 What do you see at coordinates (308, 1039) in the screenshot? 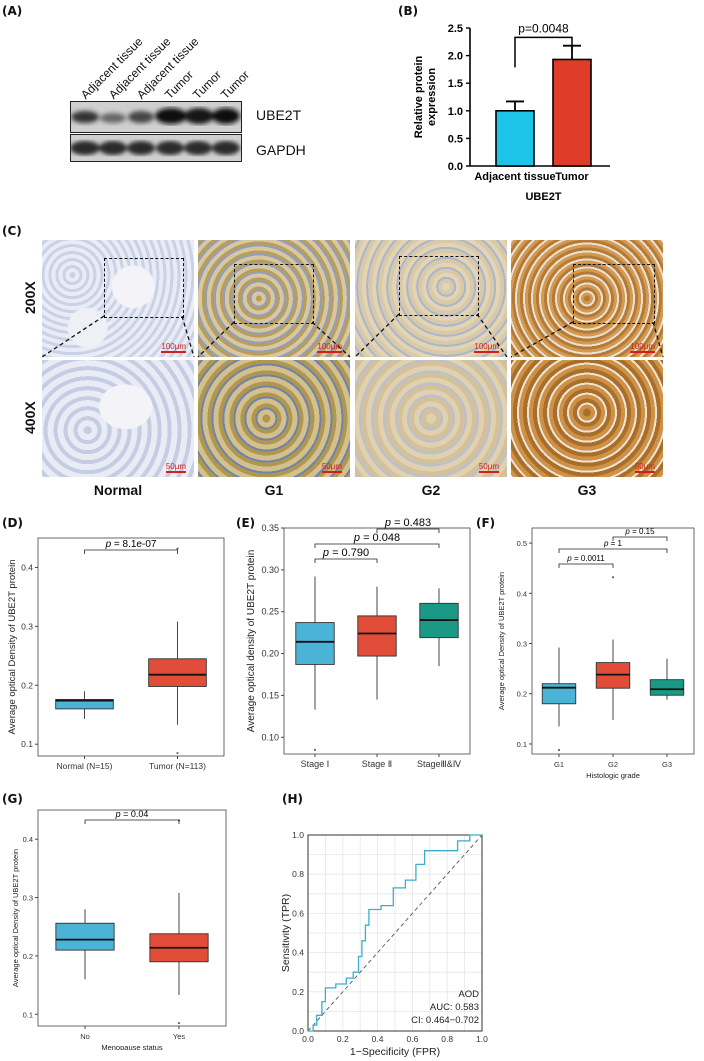
I see `x-tick-label: 0.0` at bounding box center [308, 1039].